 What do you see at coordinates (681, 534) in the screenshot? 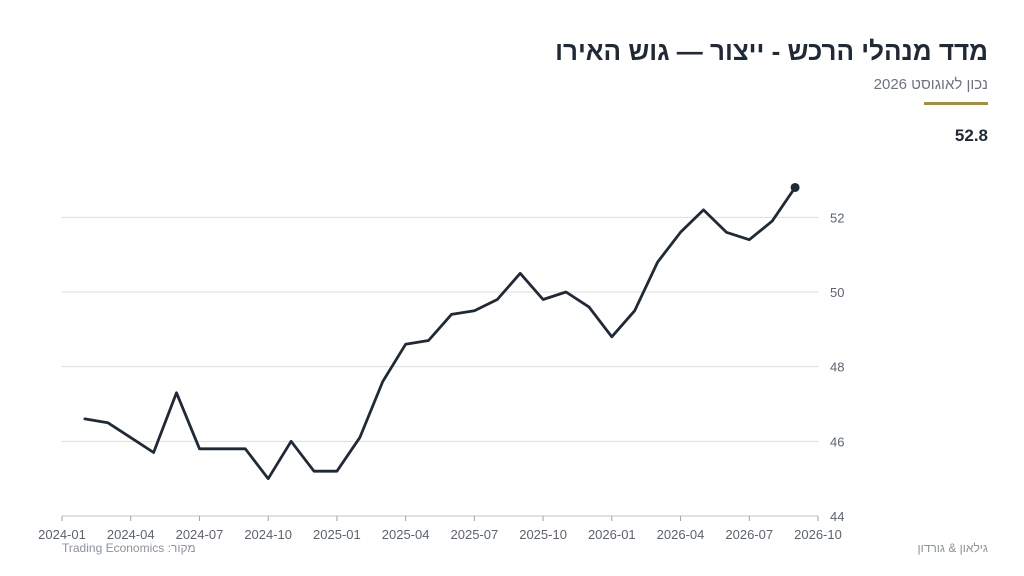
I see `x-tick-label: 2026-04` at bounding box center [681, 534].